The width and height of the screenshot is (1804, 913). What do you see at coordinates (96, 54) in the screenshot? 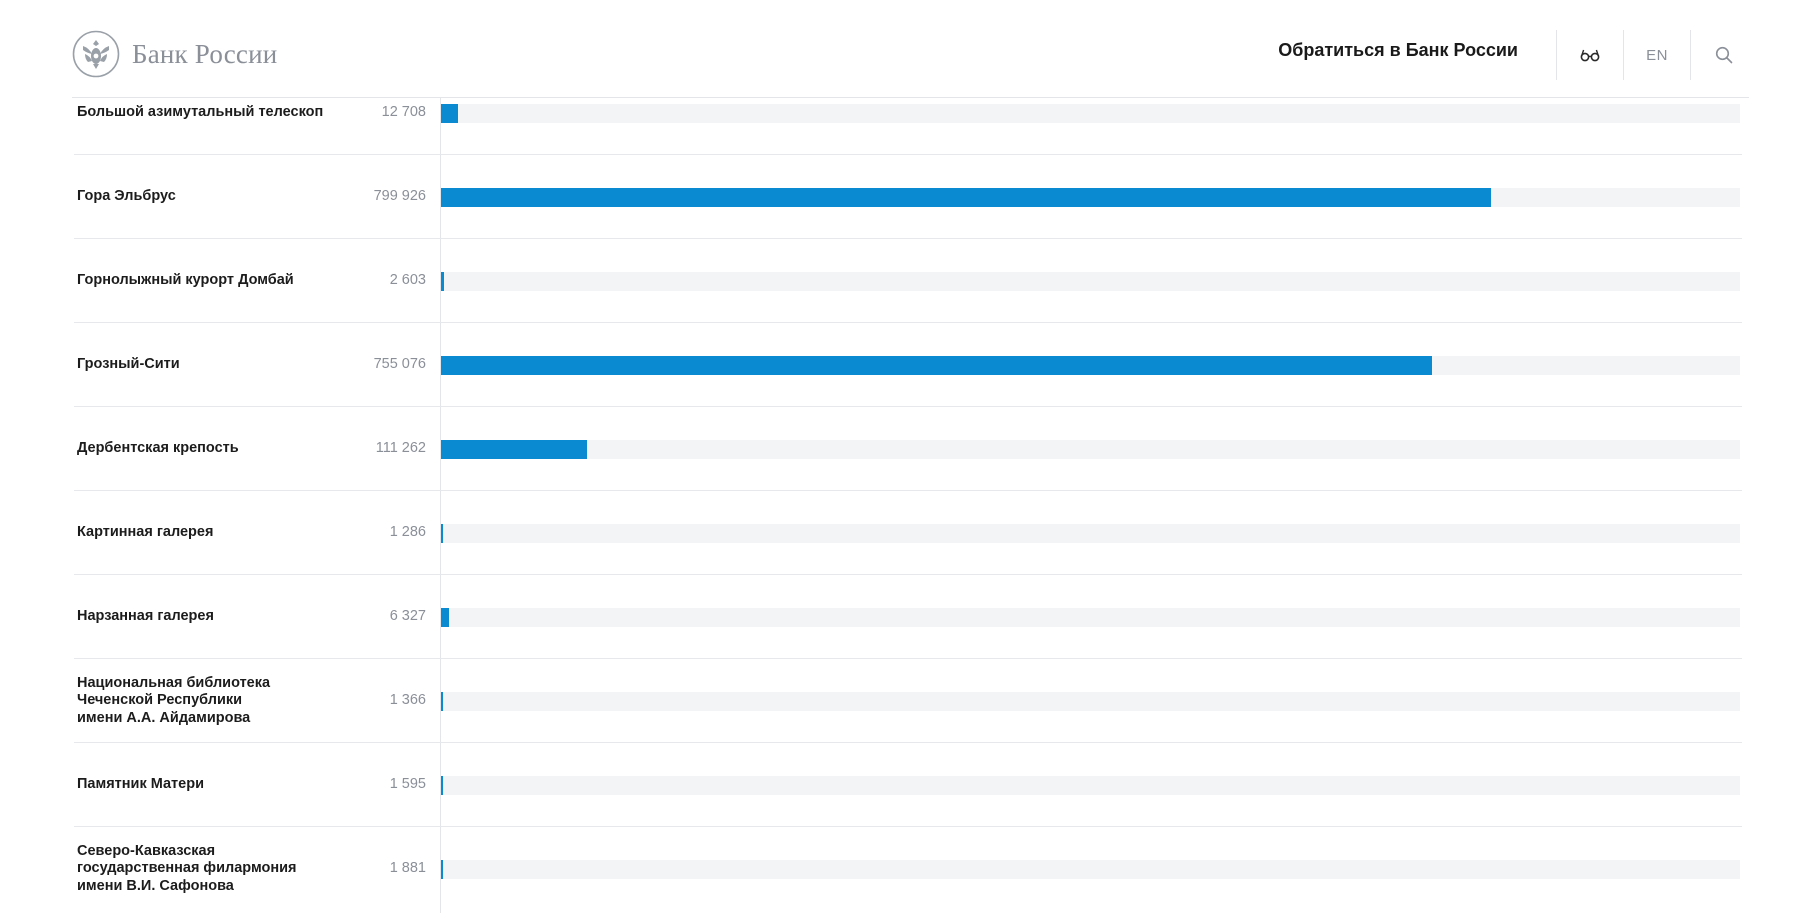
I see `double-headed-eagle-emblem-icon` at bounding box center [96, 54].